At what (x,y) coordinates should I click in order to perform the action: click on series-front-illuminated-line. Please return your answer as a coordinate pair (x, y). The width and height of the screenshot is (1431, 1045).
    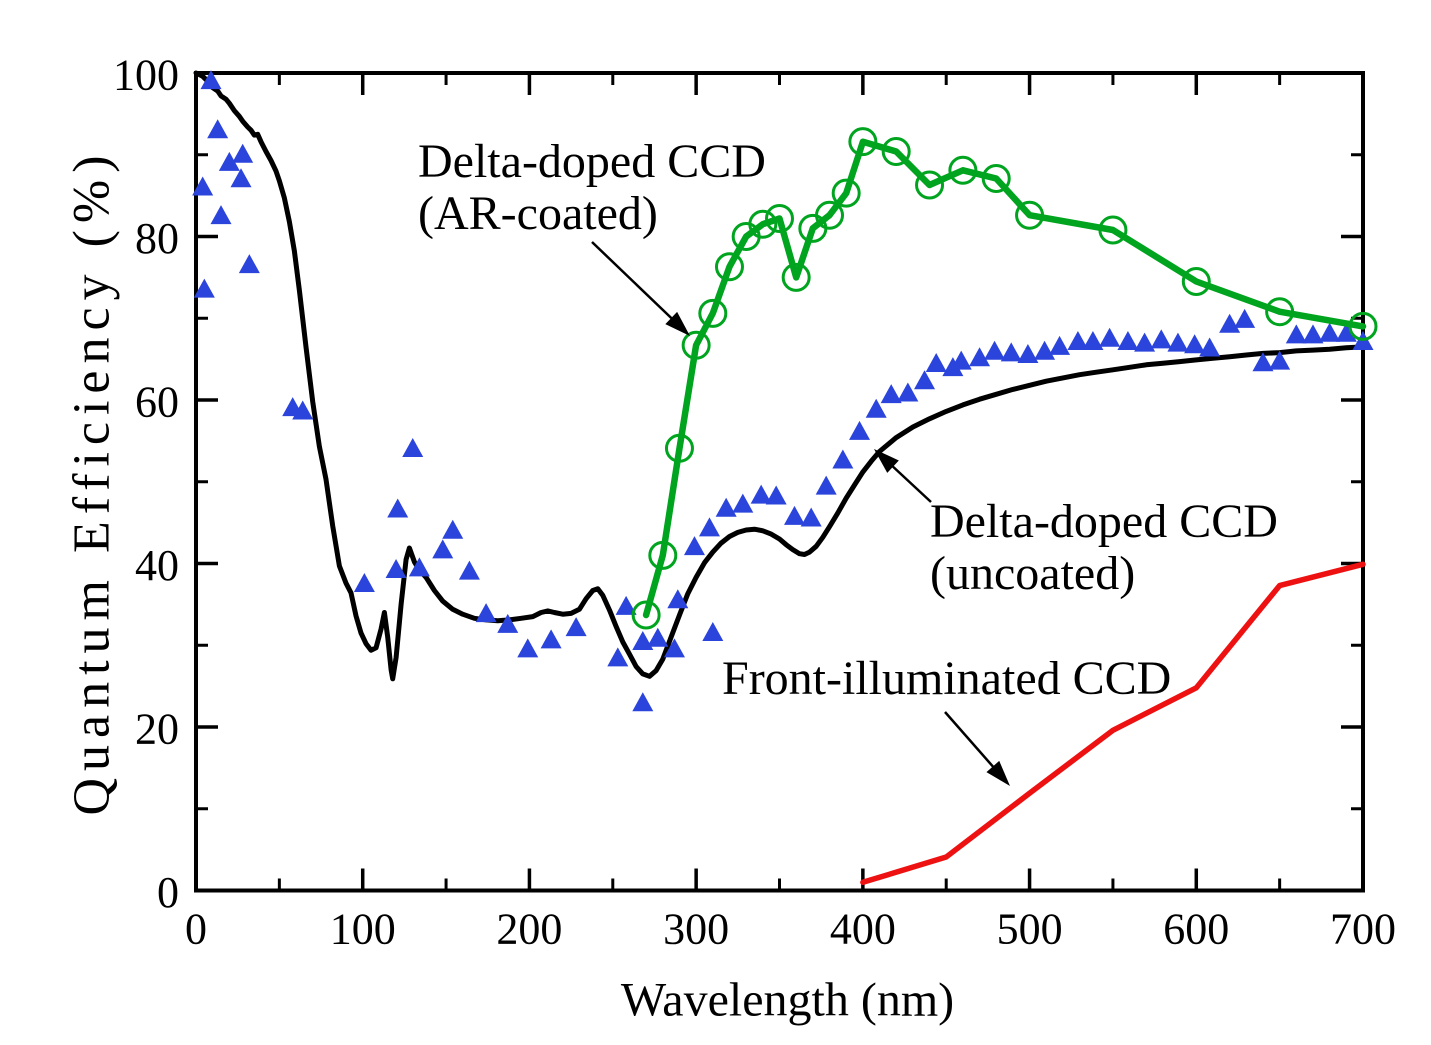
    Looking at the image, I should click on (1113, 723).